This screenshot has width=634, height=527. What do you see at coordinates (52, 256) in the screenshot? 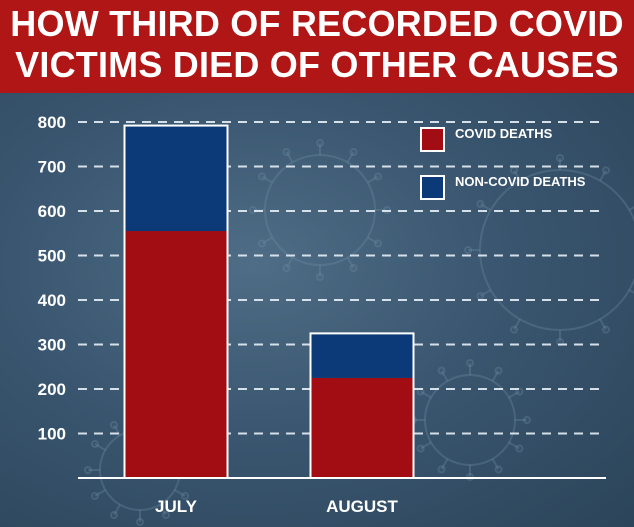
I see `y-tick-label: 500` at bounding box center [52, 256].